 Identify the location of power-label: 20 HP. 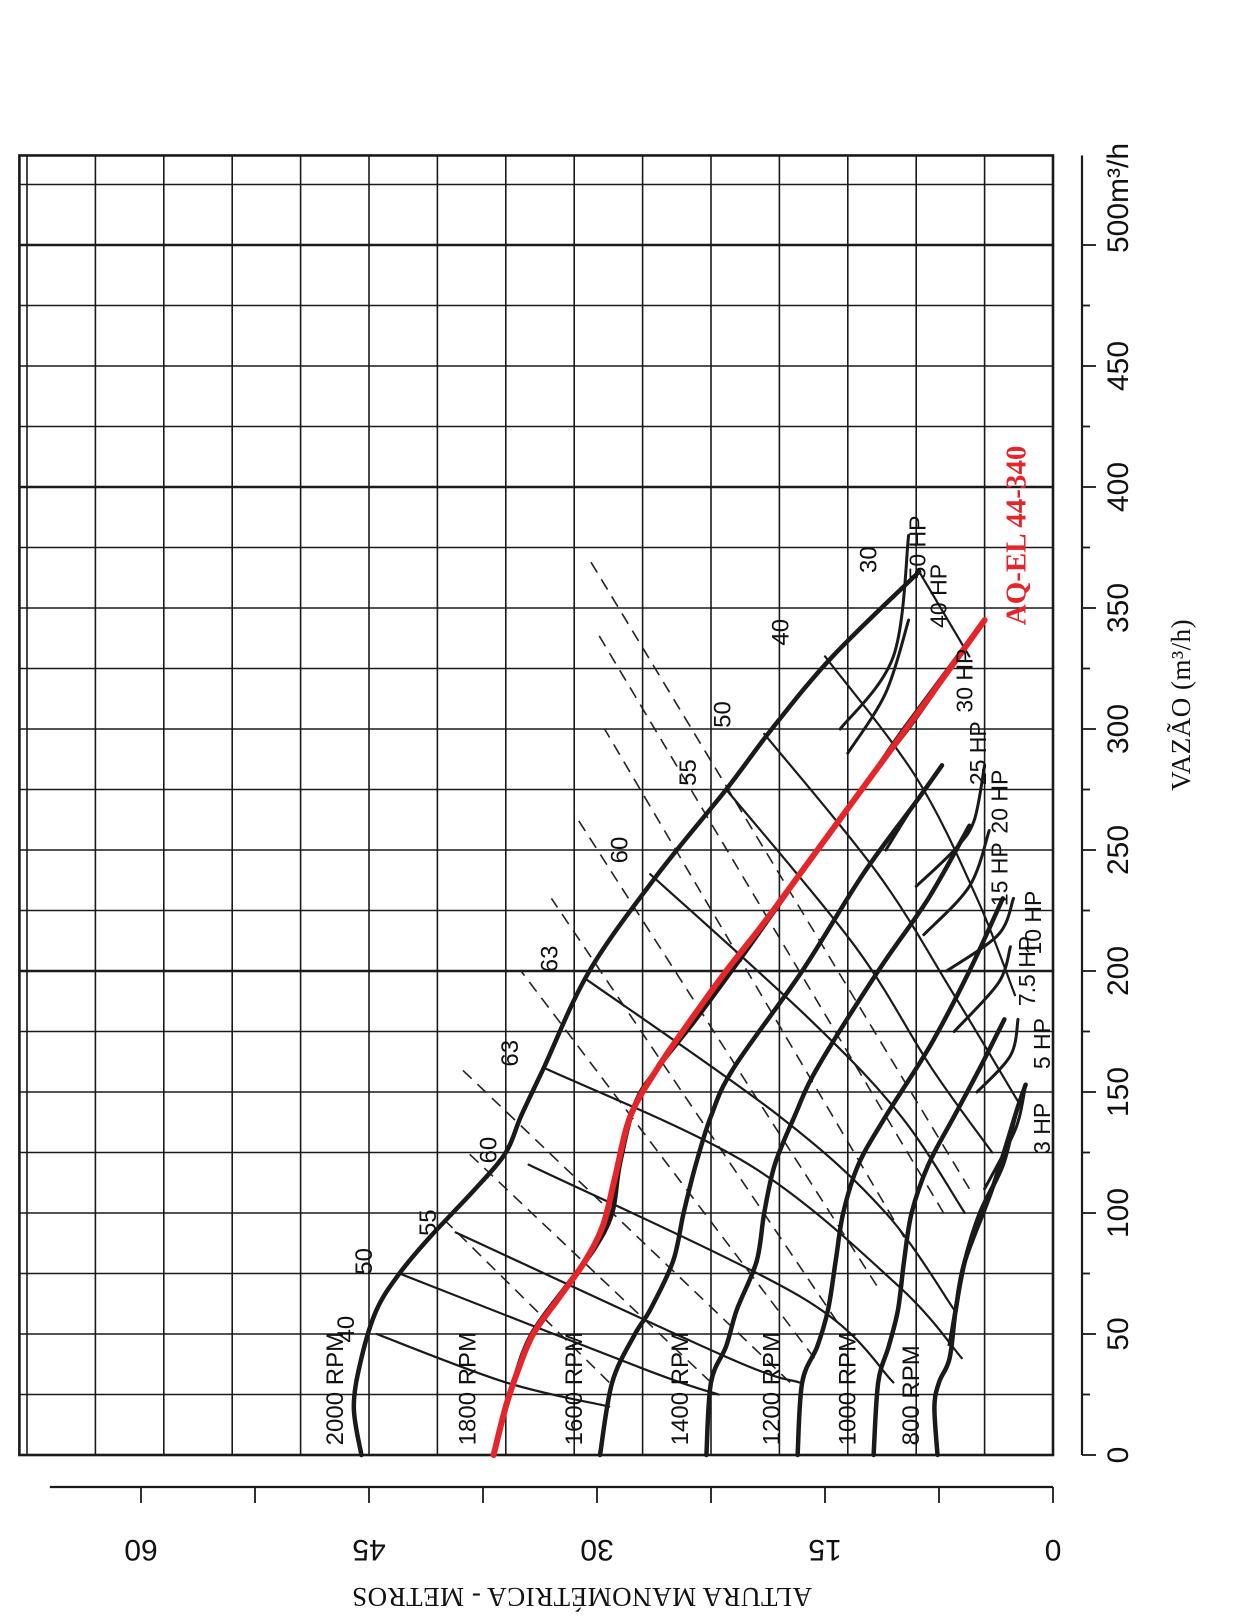
(999, 802).